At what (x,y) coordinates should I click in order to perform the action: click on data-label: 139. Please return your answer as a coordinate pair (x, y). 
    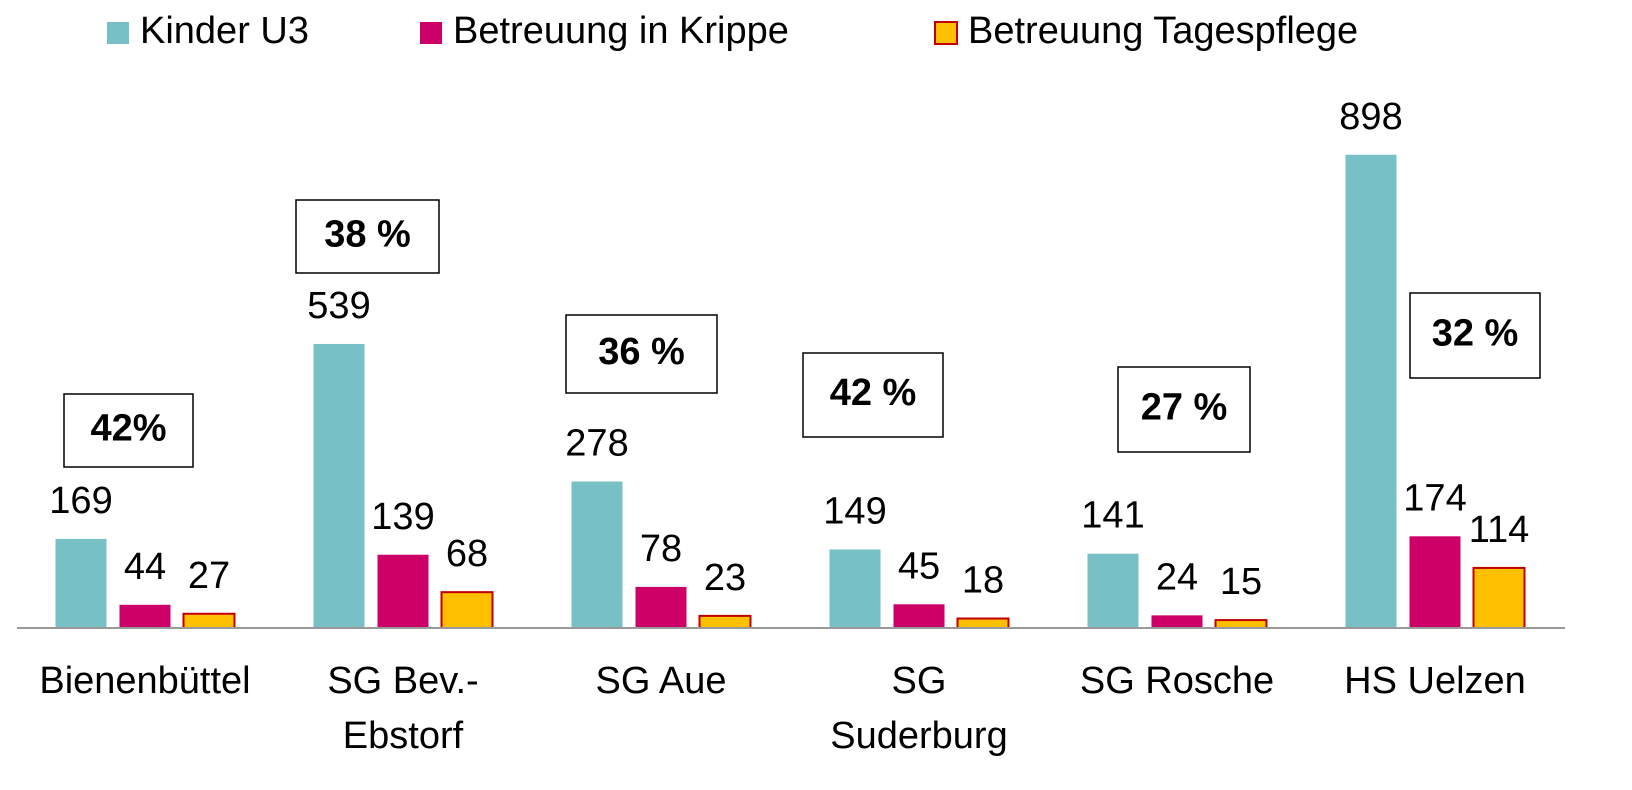
    Looking at the image, I should click on (402, 517).